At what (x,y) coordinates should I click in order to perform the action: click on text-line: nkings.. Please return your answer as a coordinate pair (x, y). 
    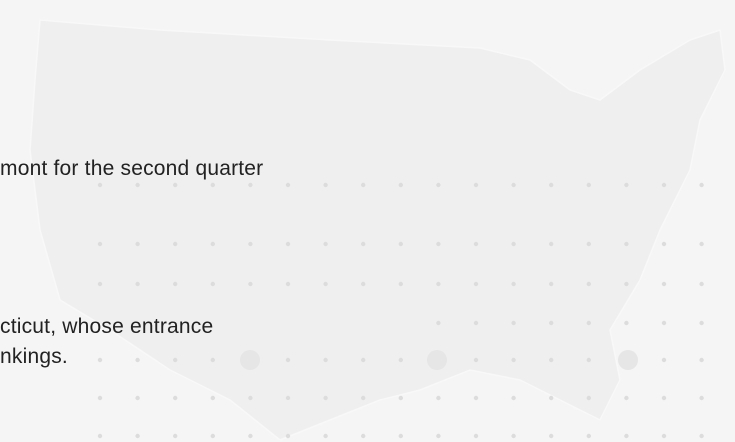
    Looking at the image, I should click on (34, 356).